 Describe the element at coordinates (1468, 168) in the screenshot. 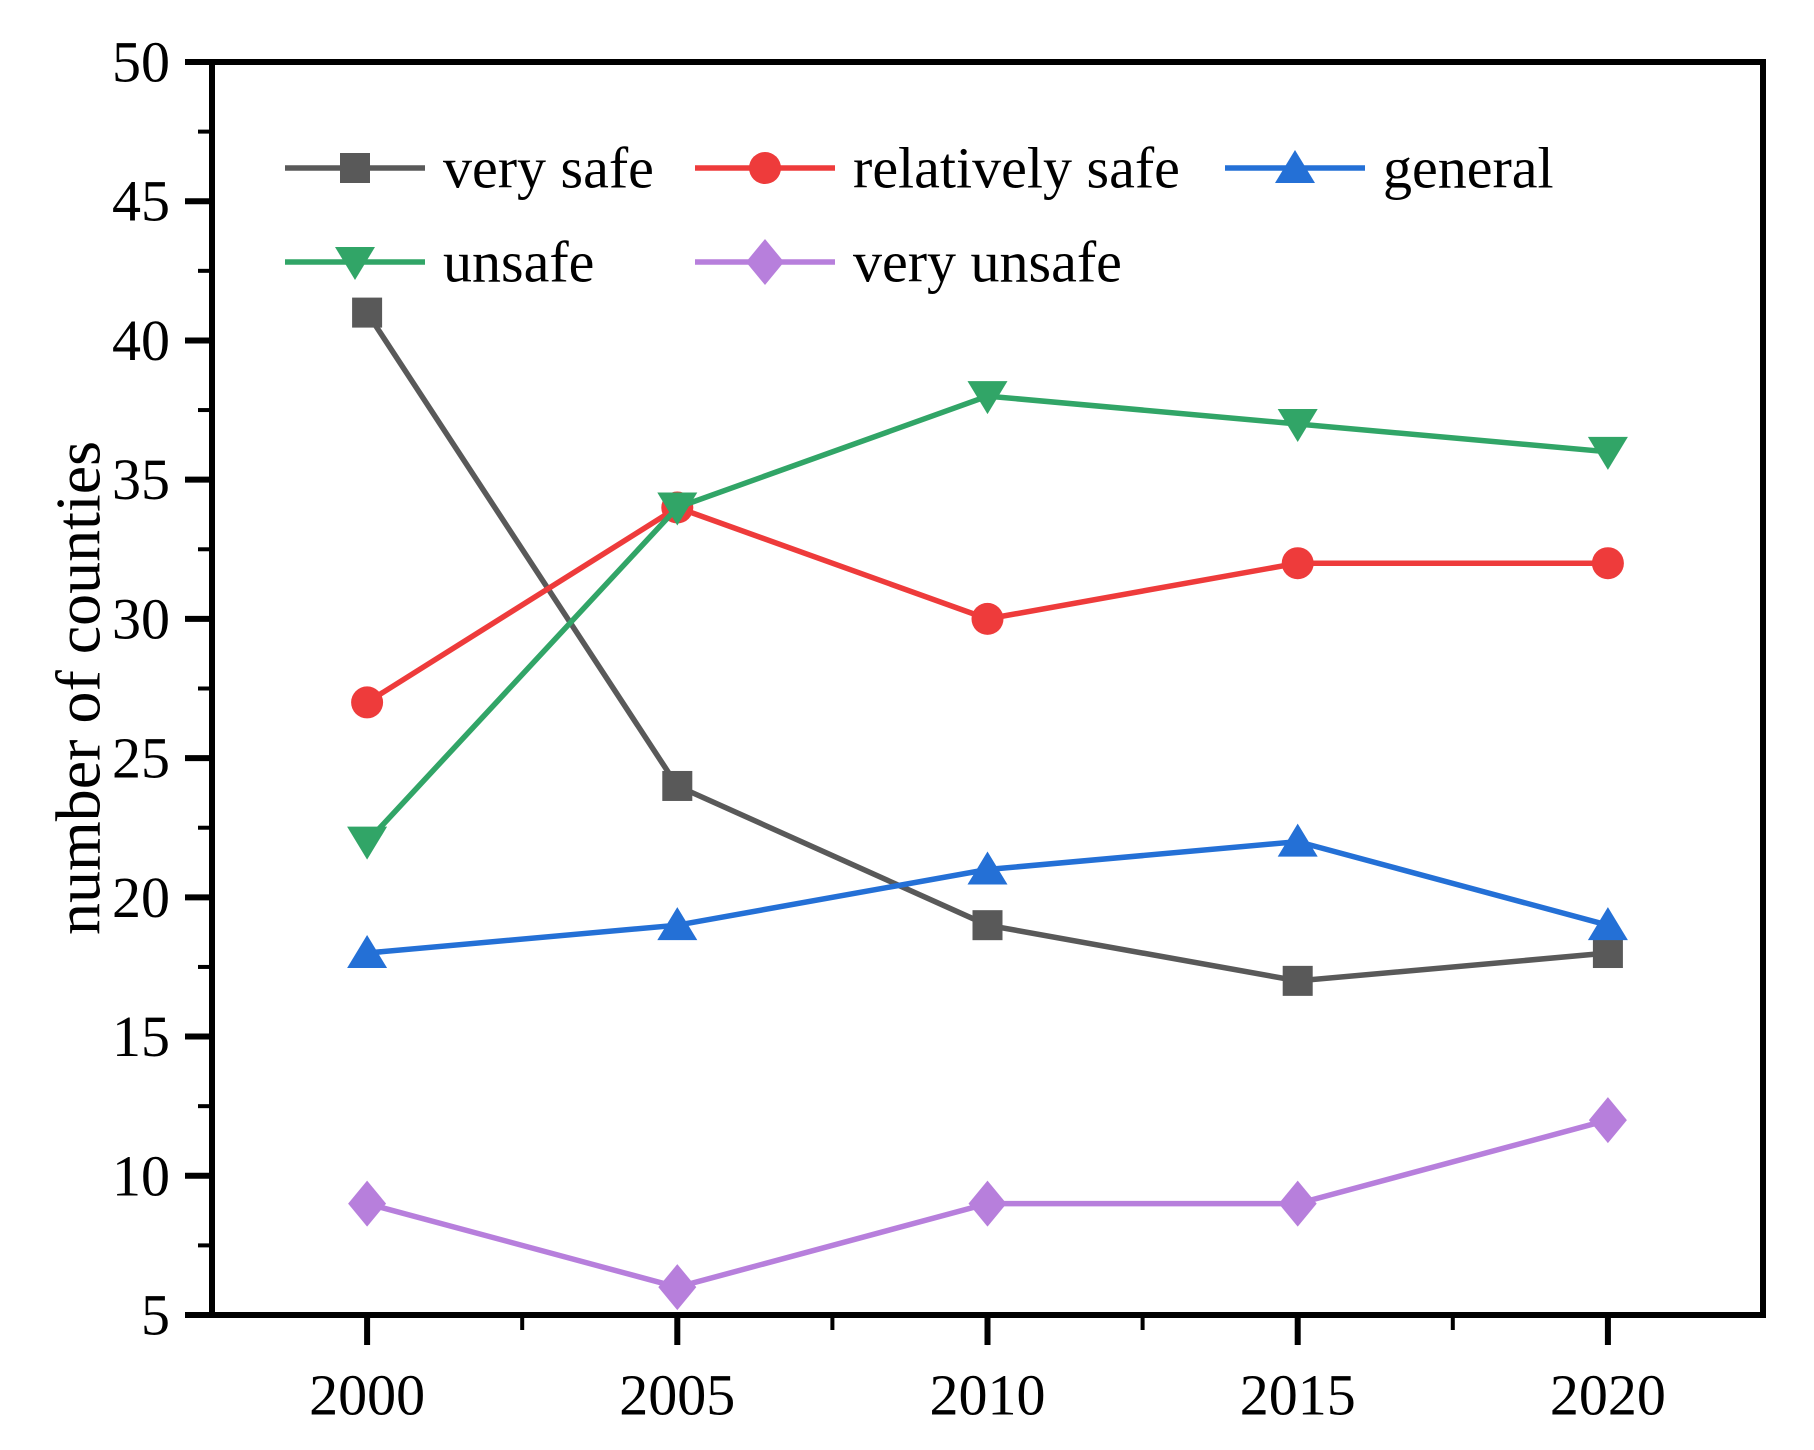

I see `legend-label: general` at that location.